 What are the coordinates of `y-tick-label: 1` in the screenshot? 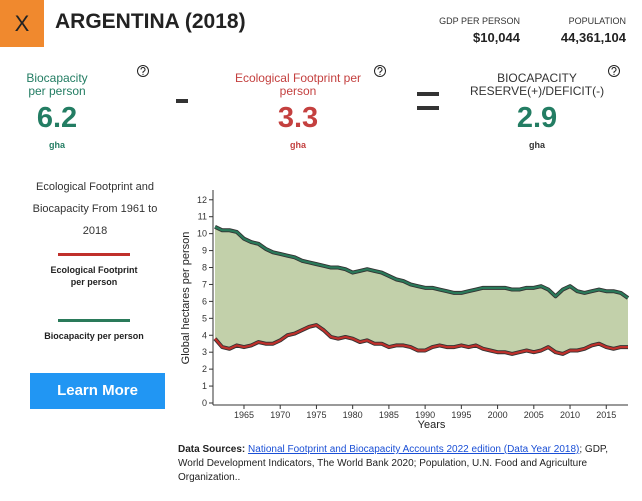 It's located at (204, 386).